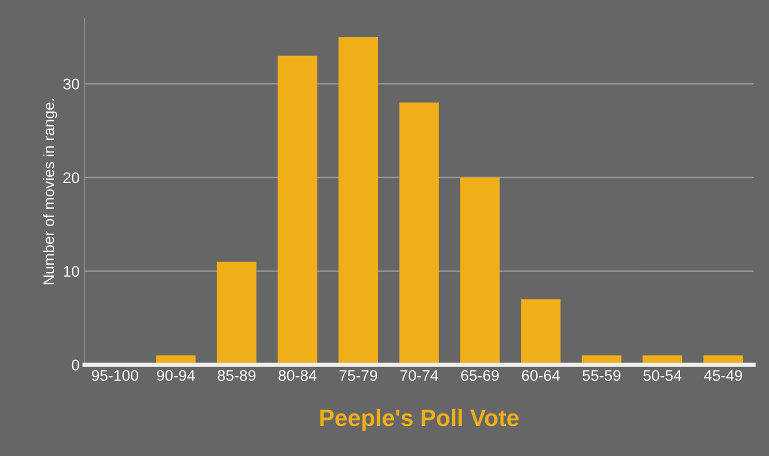 Image resolution: width=769 pixels, height=456 pixels. Describe the element at coordinates (237, 375) in the screenshot. I see `x-tick-label: 85-89` at that location.